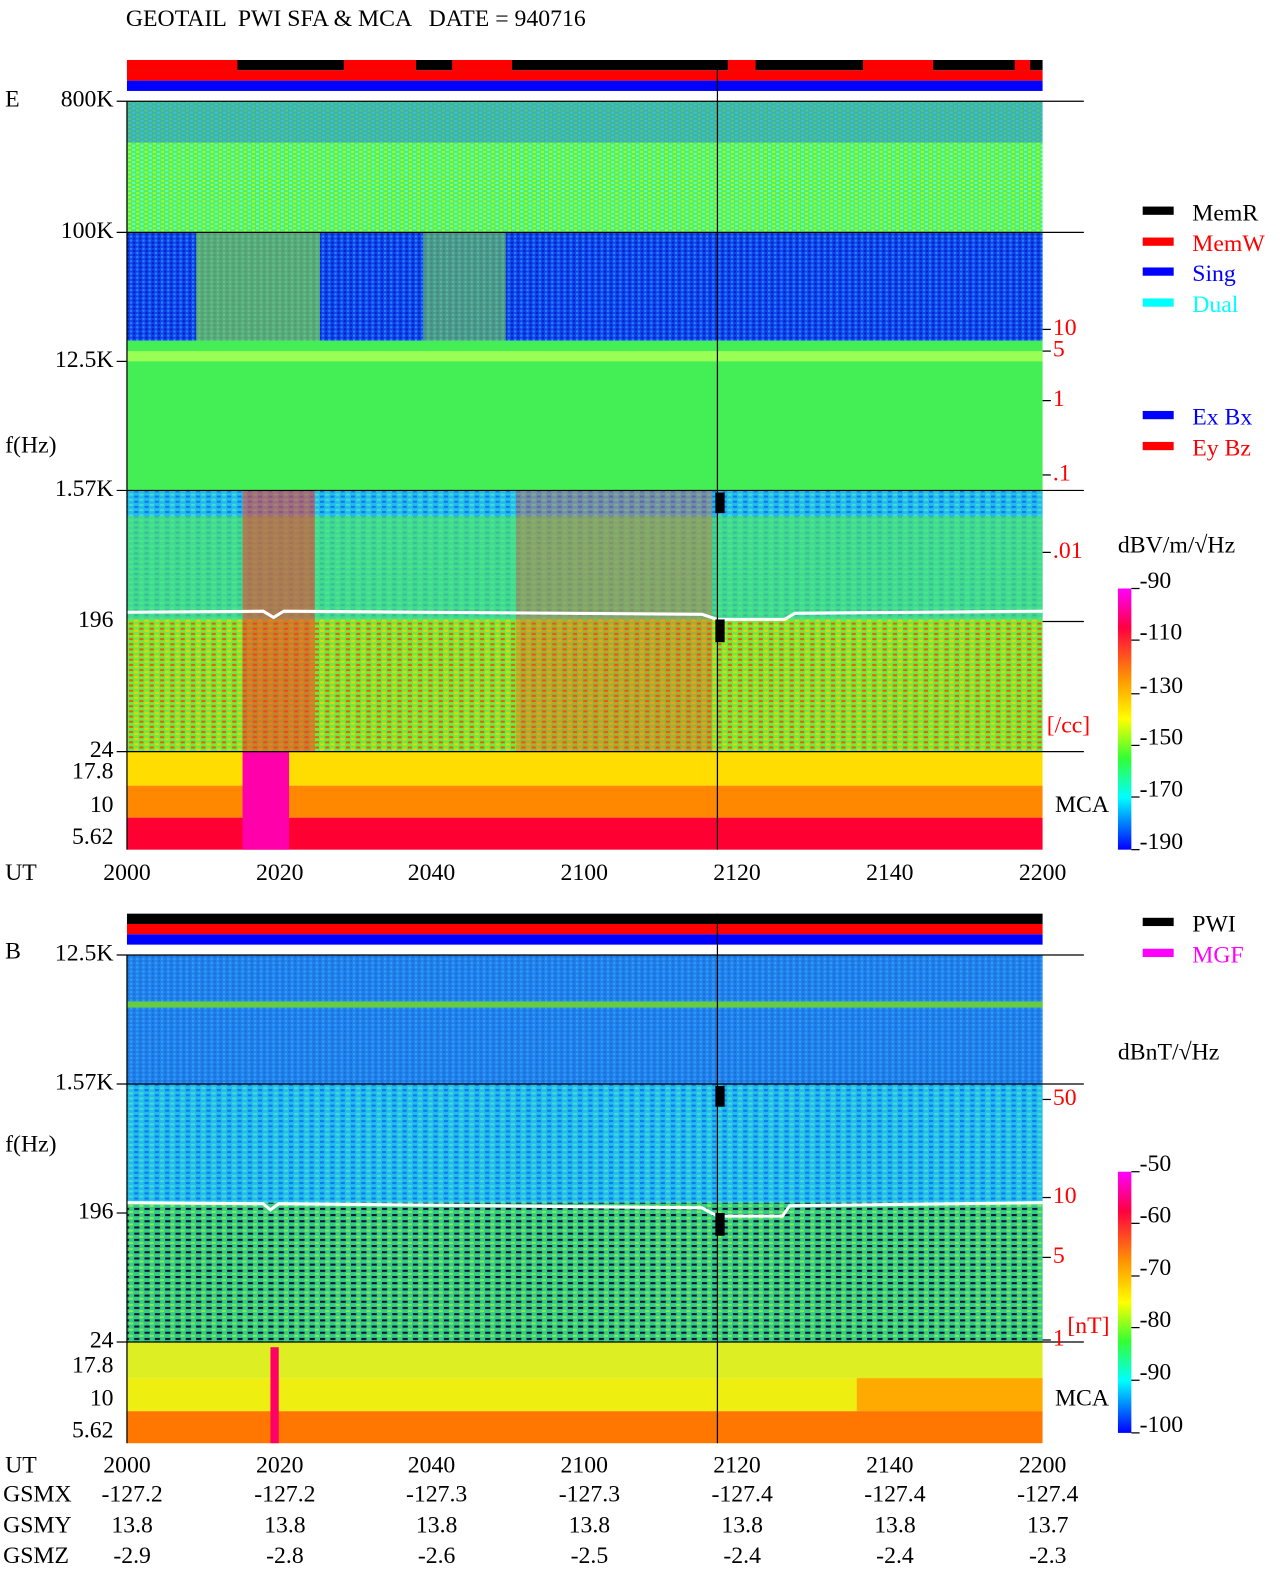  What do you see at coordinates (1048, 1556) in the screenshot?
I see `orbit-value: -2.3` at bounding box center [1048, 1556].